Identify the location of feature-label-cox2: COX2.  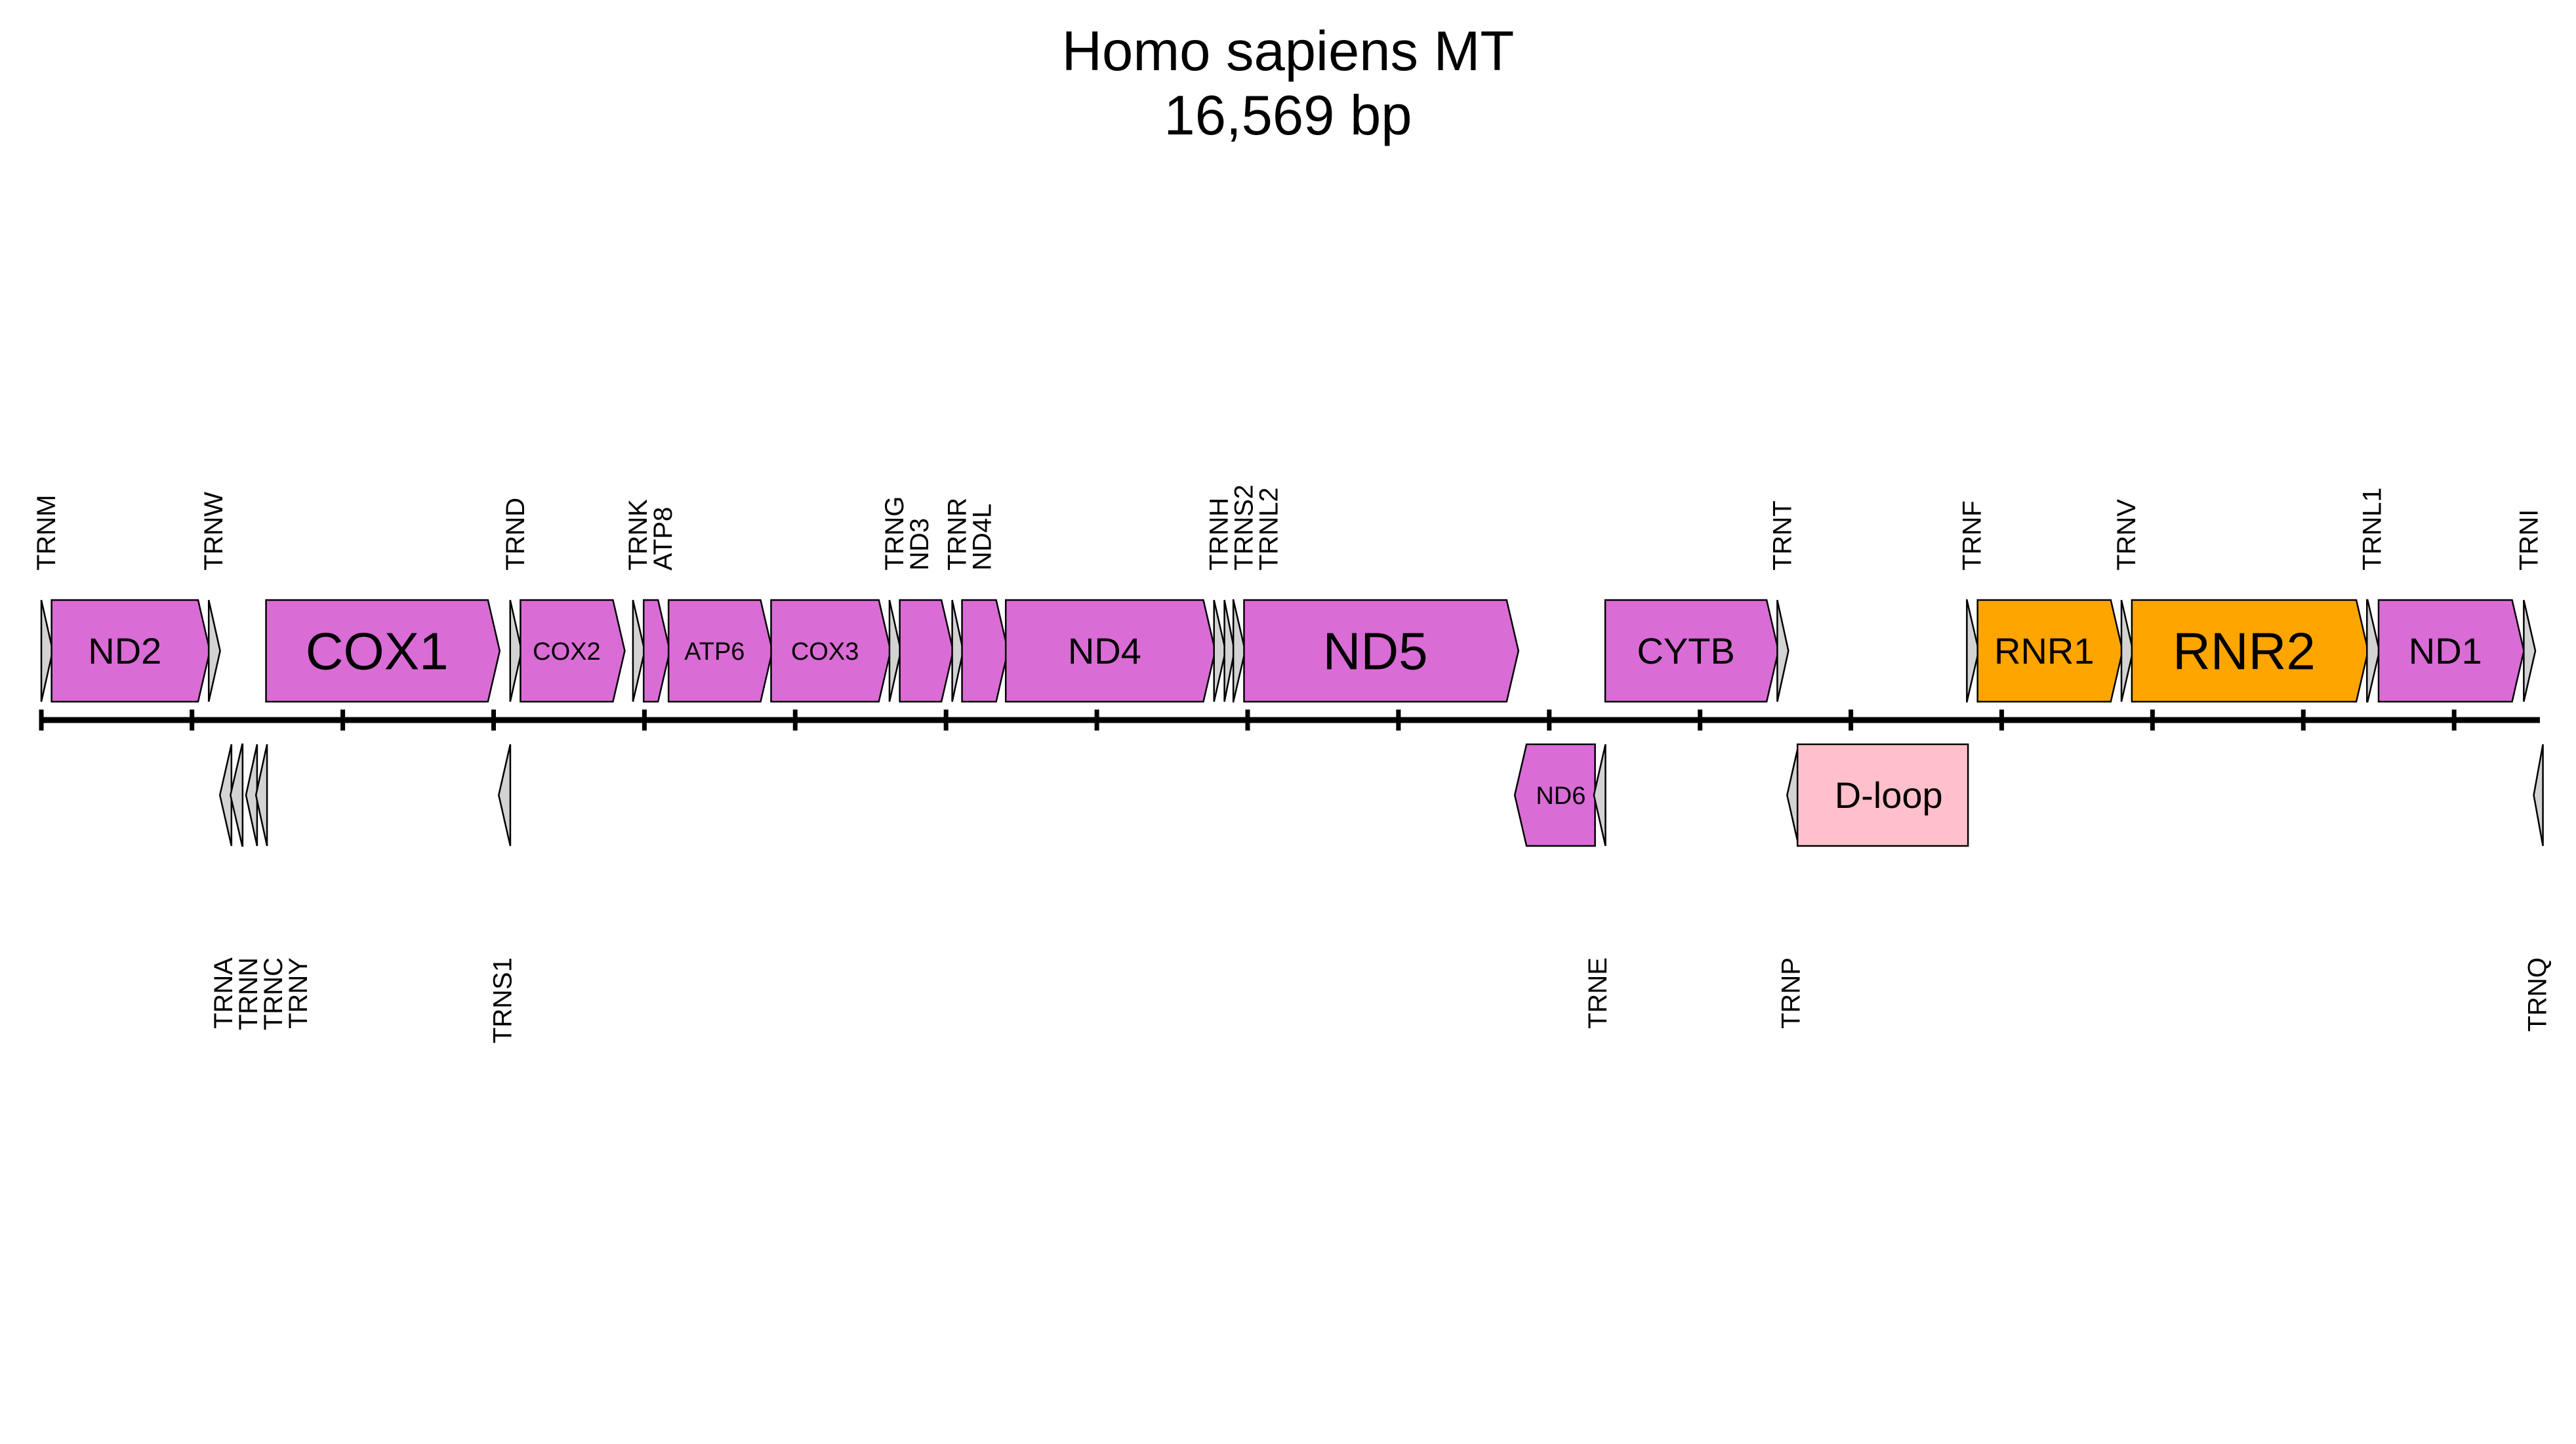
(566, 652).